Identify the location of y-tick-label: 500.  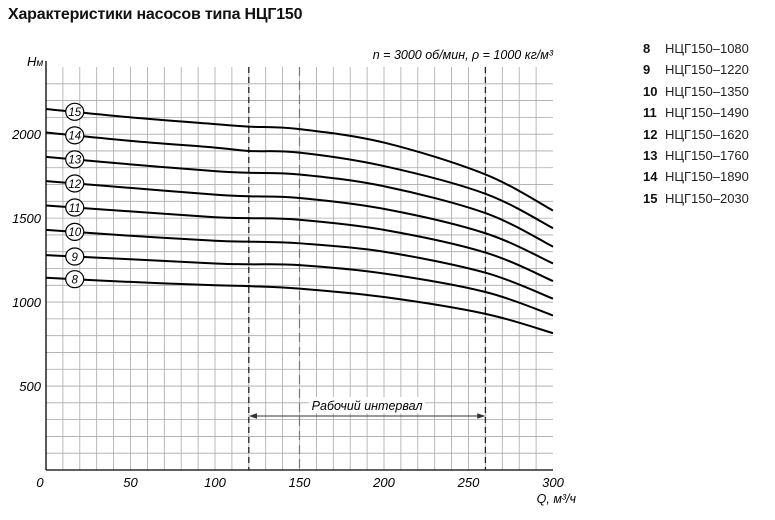
(30, 386).